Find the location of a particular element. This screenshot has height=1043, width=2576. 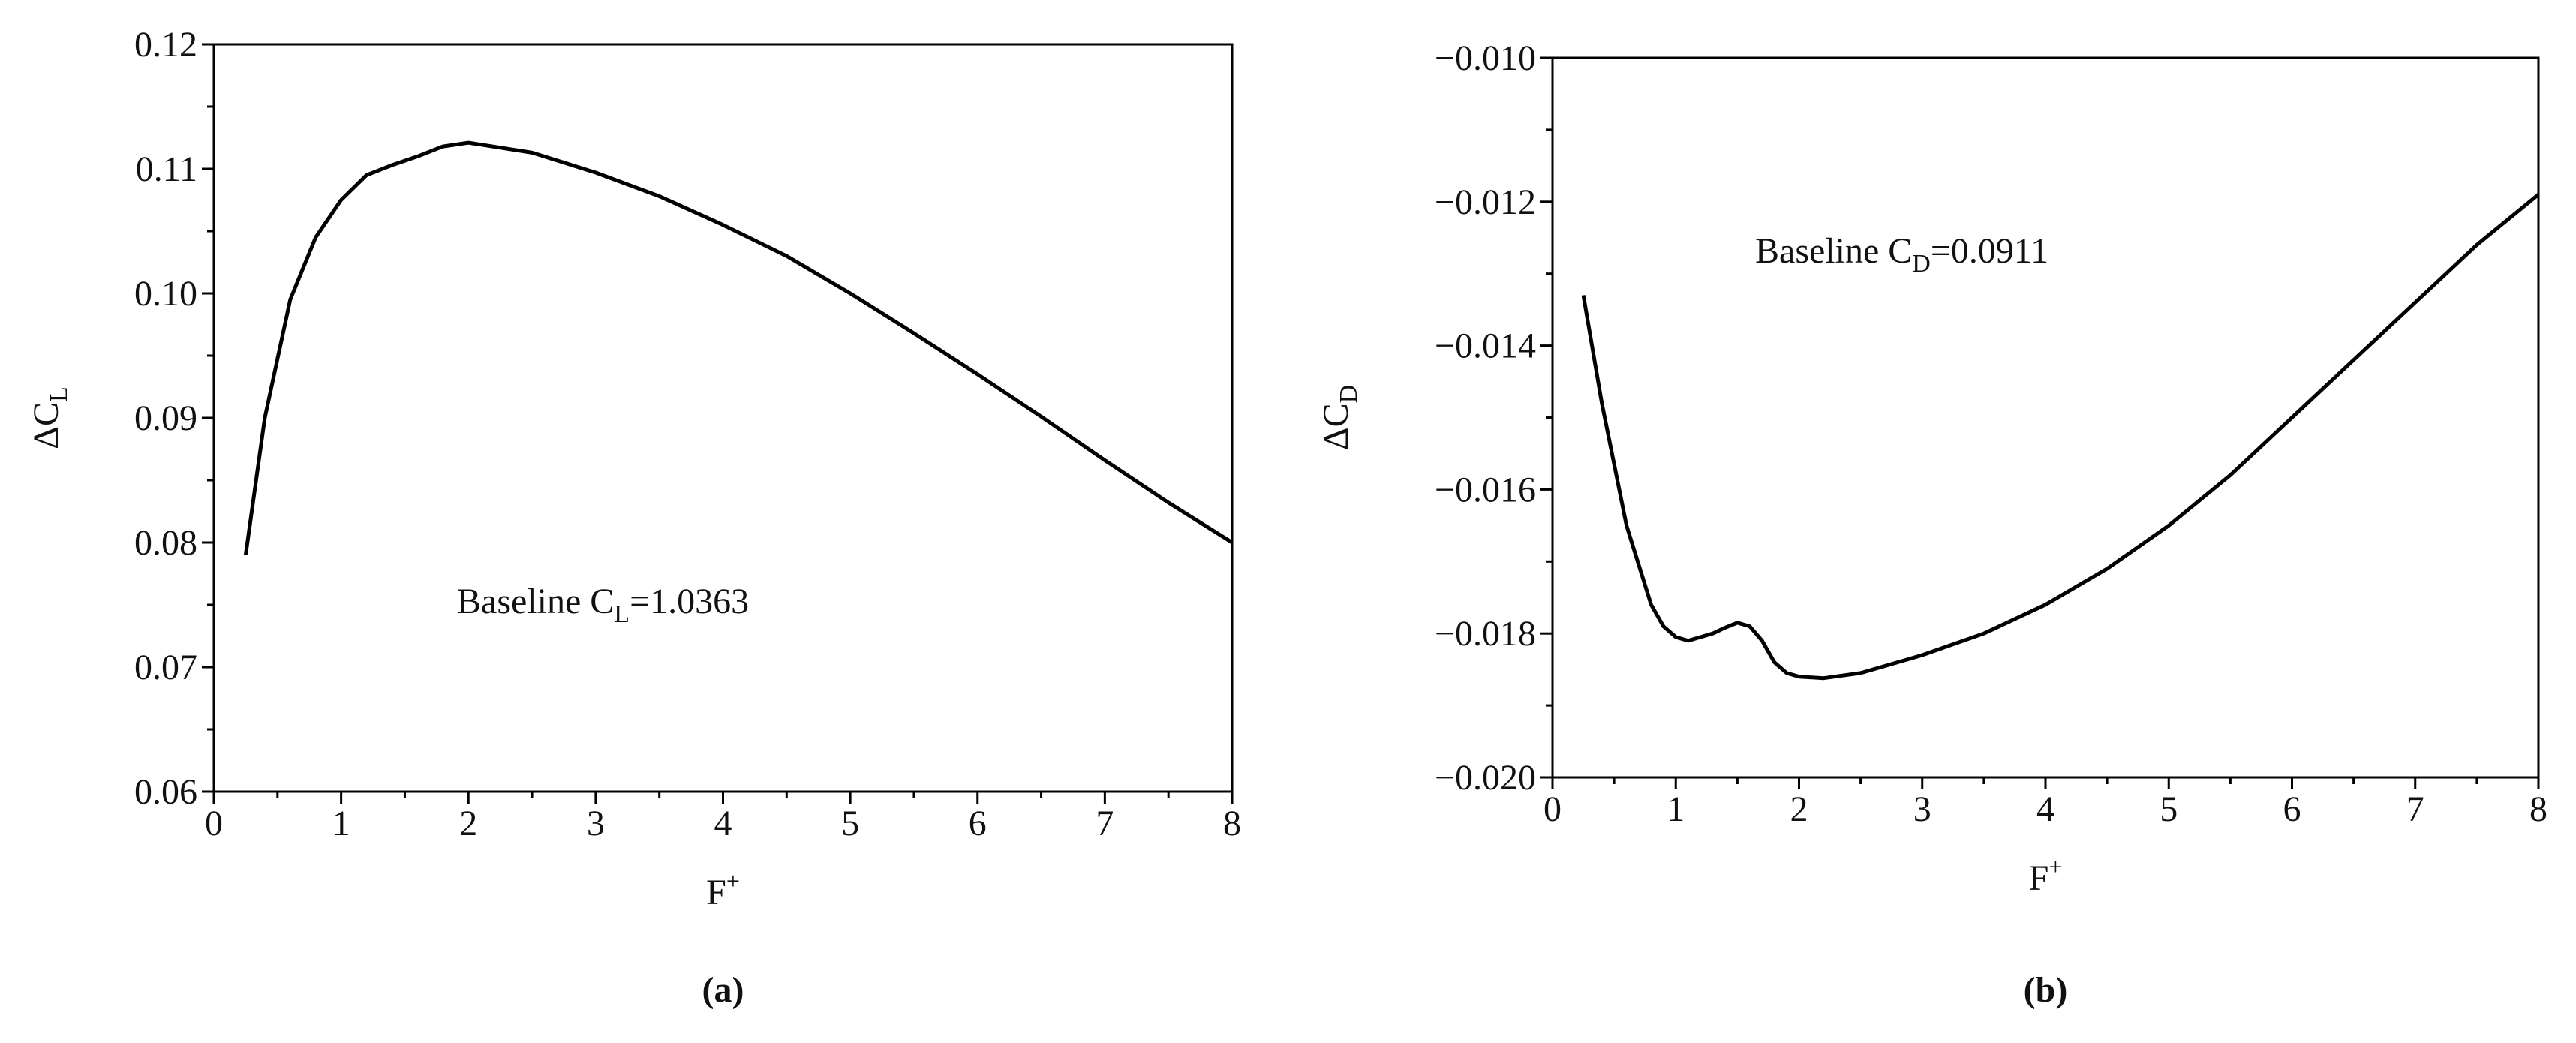

y-tick-label: −0.018 is located at coordinates (1485, 634).